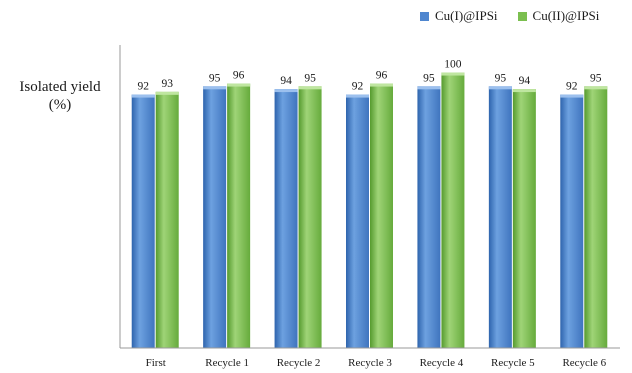 This screenshot has width=632, height=373. Describe the element at coordinates (429, 78) in the screenshot. I see `data-label-cu-i-4: 95` at that location.